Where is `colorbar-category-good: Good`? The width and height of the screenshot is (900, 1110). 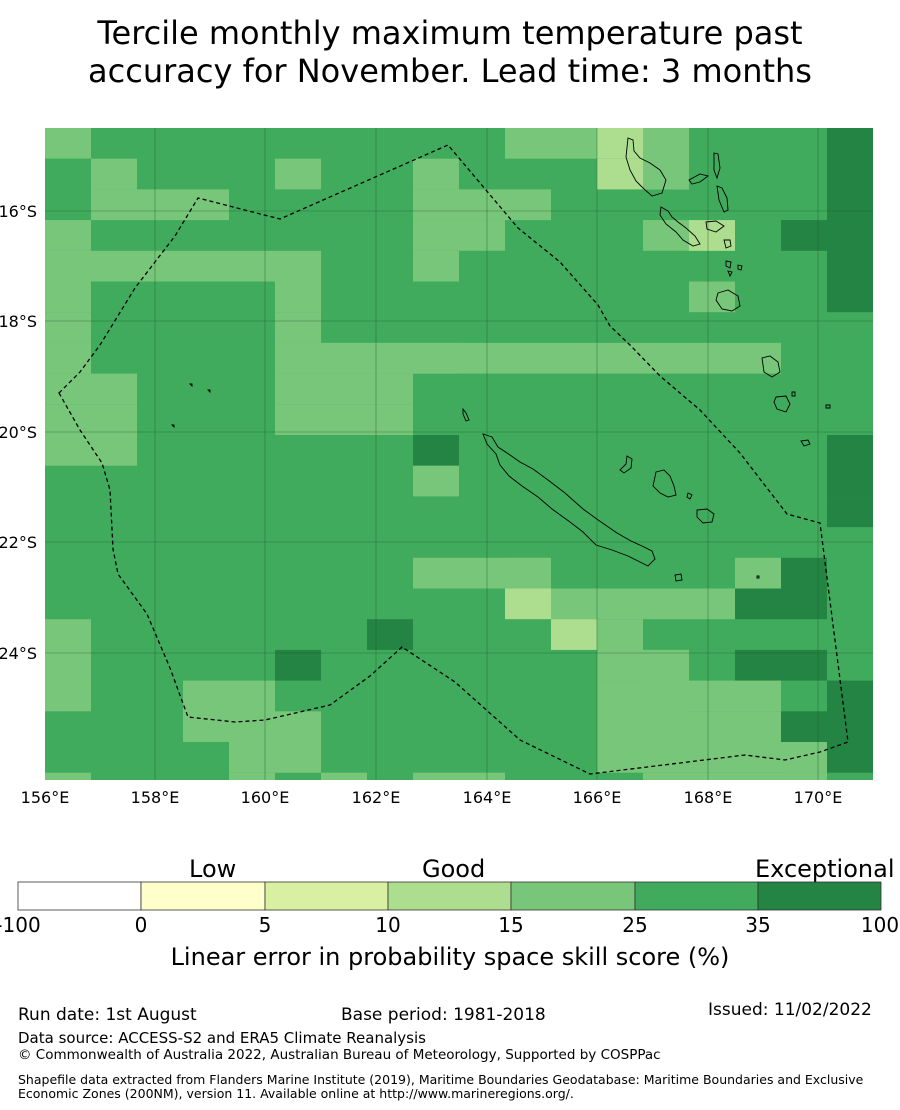
colorbar-category-good: Good is located at coordinates (454, 869).